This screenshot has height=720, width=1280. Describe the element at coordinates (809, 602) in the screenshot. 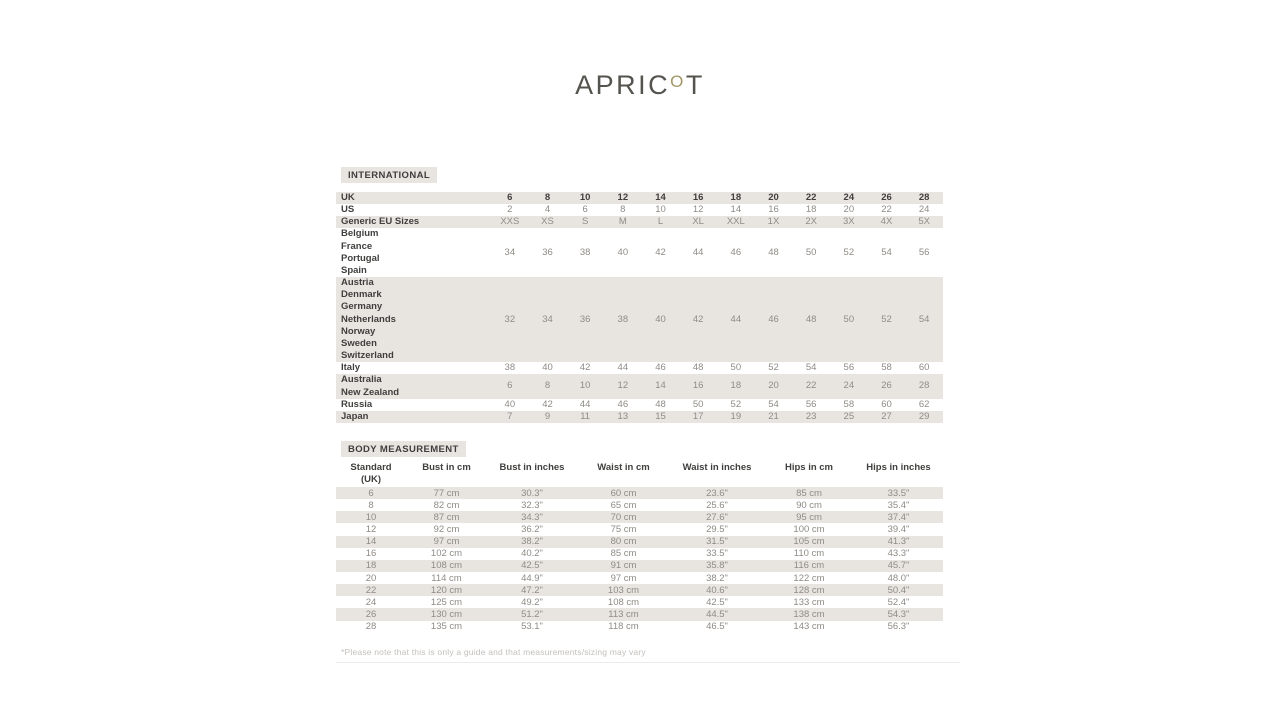

I see `measurement-cell: 133 cm` at that location.